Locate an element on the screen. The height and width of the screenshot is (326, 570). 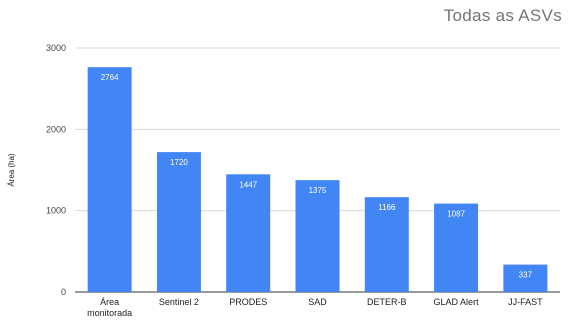
data-label: 1375 is located at coordinates (318, 190).